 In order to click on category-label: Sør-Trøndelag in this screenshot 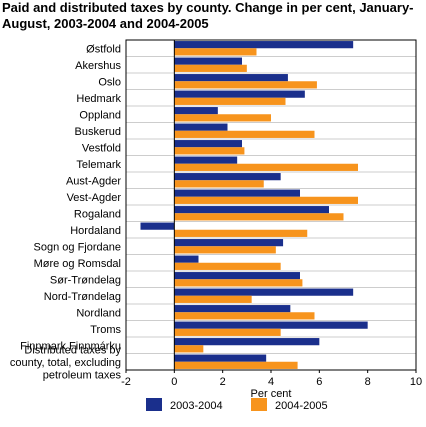, I will do `click(85, 280)`.